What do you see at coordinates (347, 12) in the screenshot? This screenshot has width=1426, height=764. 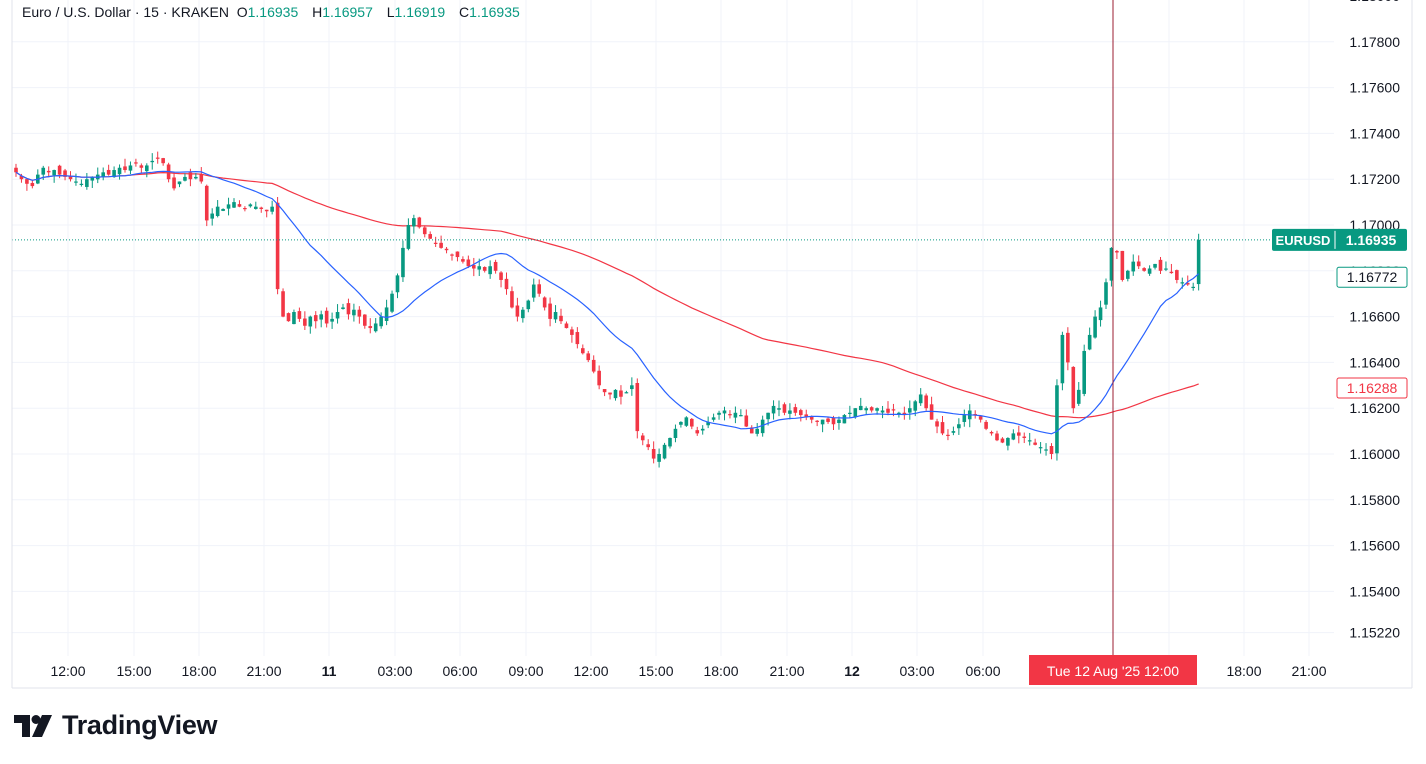 I see `high-value: 1.16957` at bounding box center [347, 12].